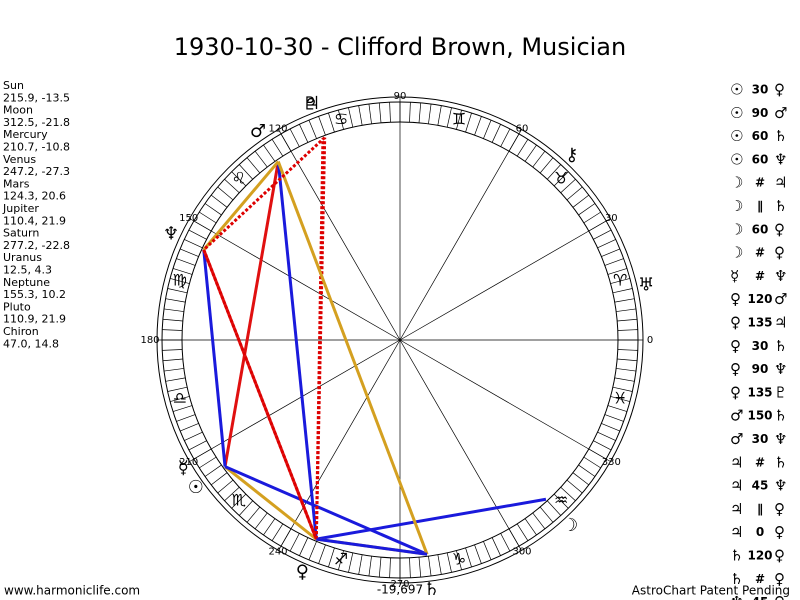 The image size is (800, 600). I want to click on aspect-type: 30, so click(760, 90).